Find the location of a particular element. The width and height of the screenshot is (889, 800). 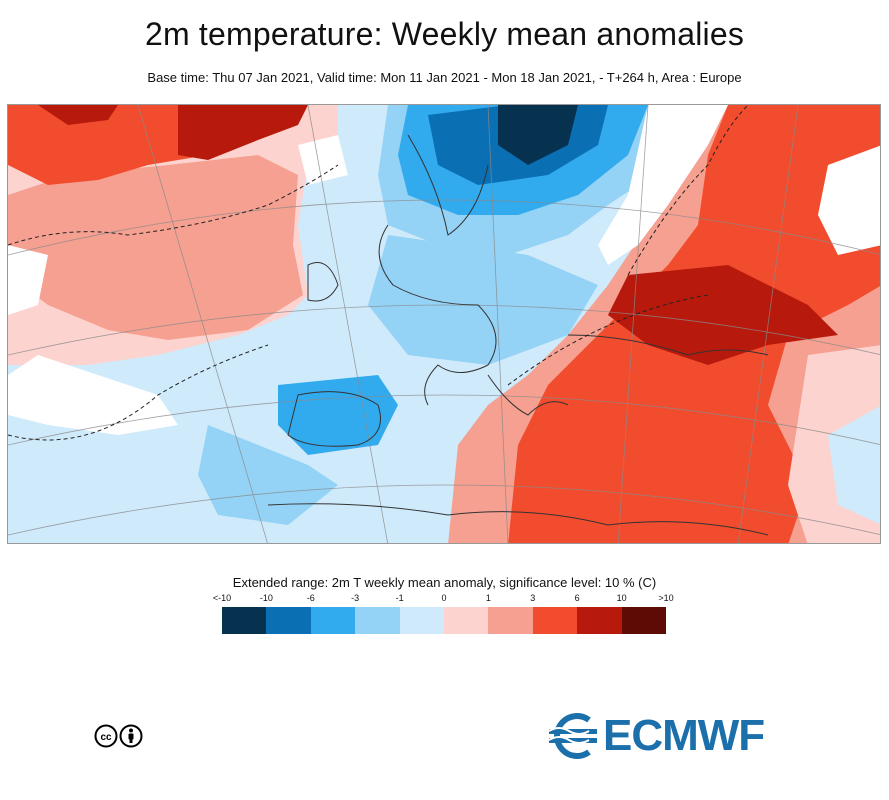

cc-by-icon: cc is located at coordinates (119, 736).